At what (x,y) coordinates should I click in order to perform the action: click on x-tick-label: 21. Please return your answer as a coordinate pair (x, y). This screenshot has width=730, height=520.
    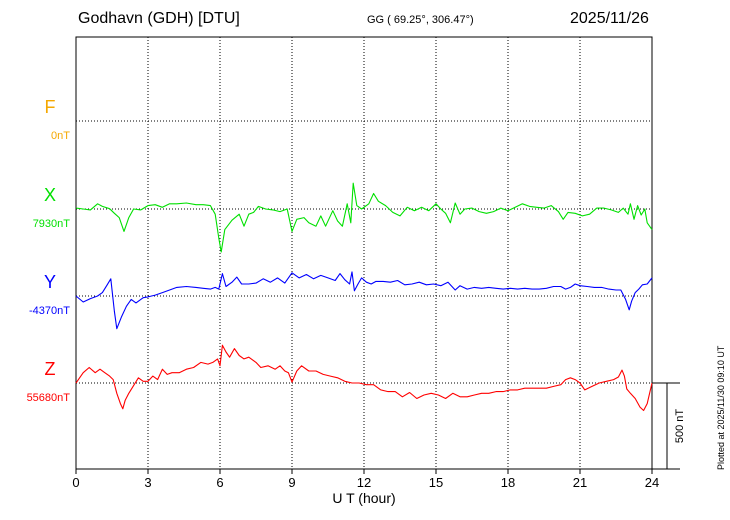
    Looking at the image, I should click on (580, 482).